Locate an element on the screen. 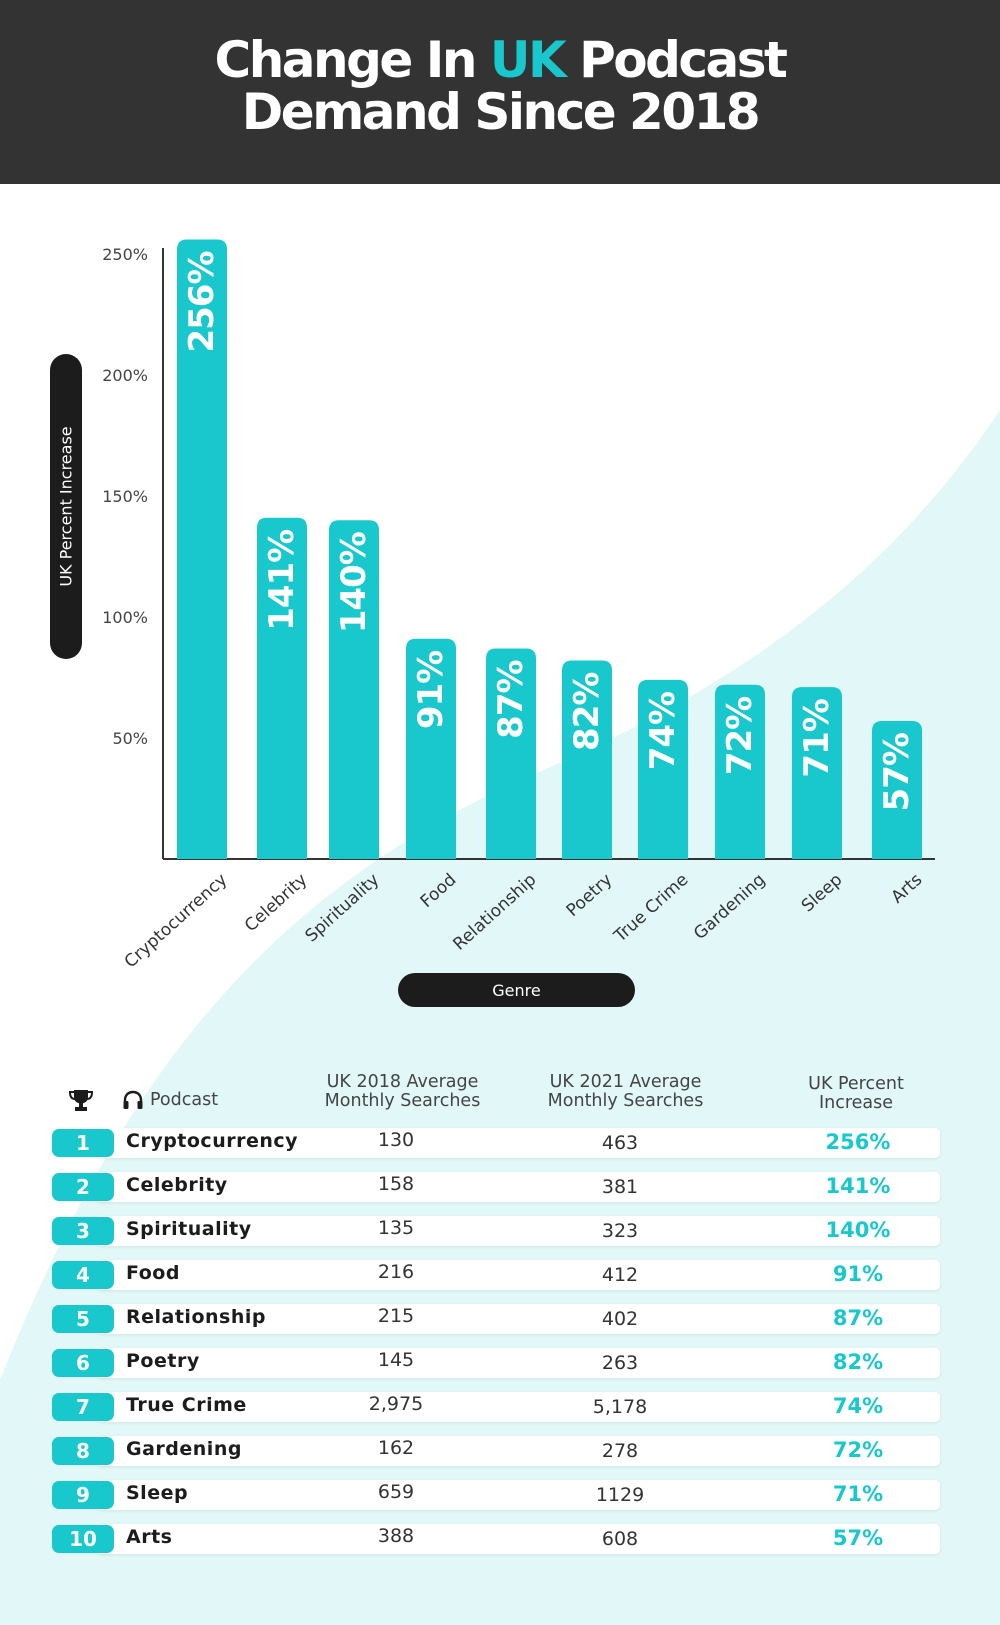 The height and width of the screenshot is (1625, 1000). searches-2018: 388 is located at coordinates (396, 1536).